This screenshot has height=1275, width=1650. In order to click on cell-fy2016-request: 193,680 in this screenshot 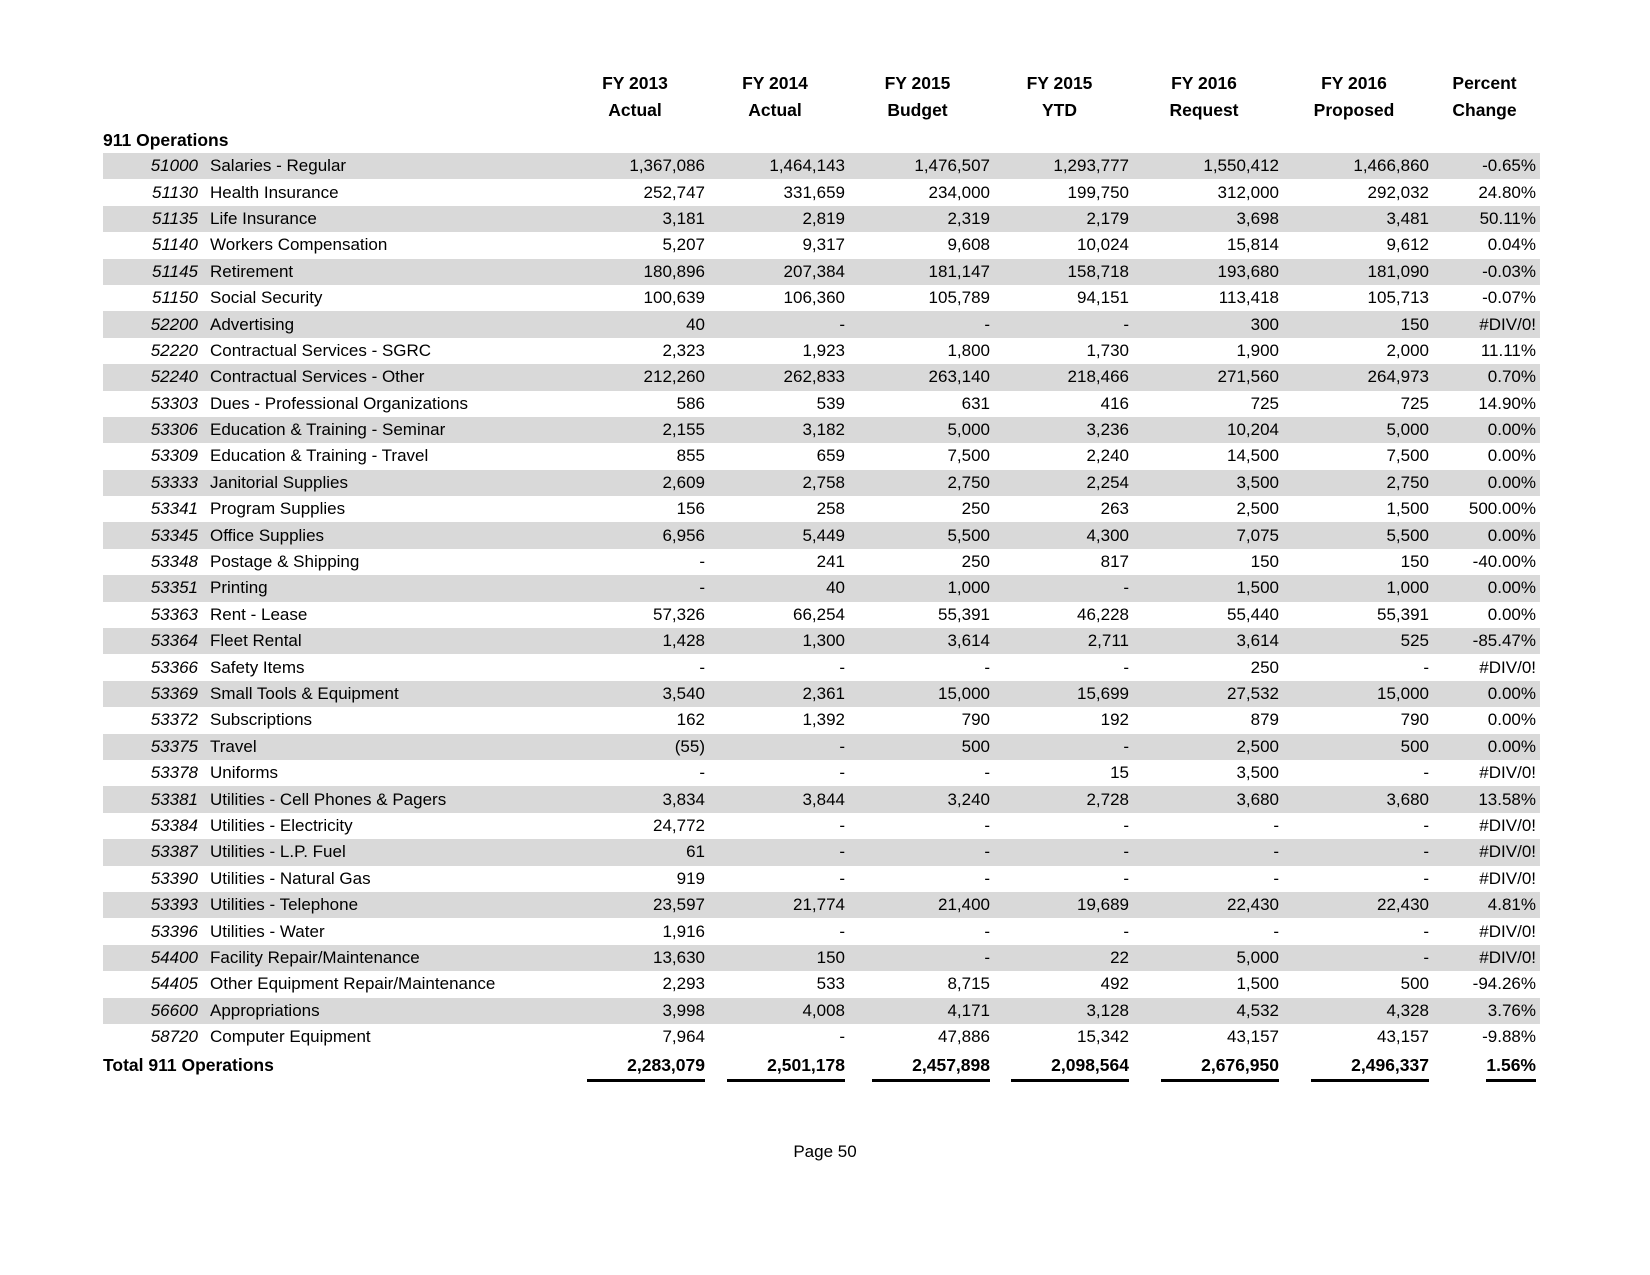, I will do `click(1204, 271)`.